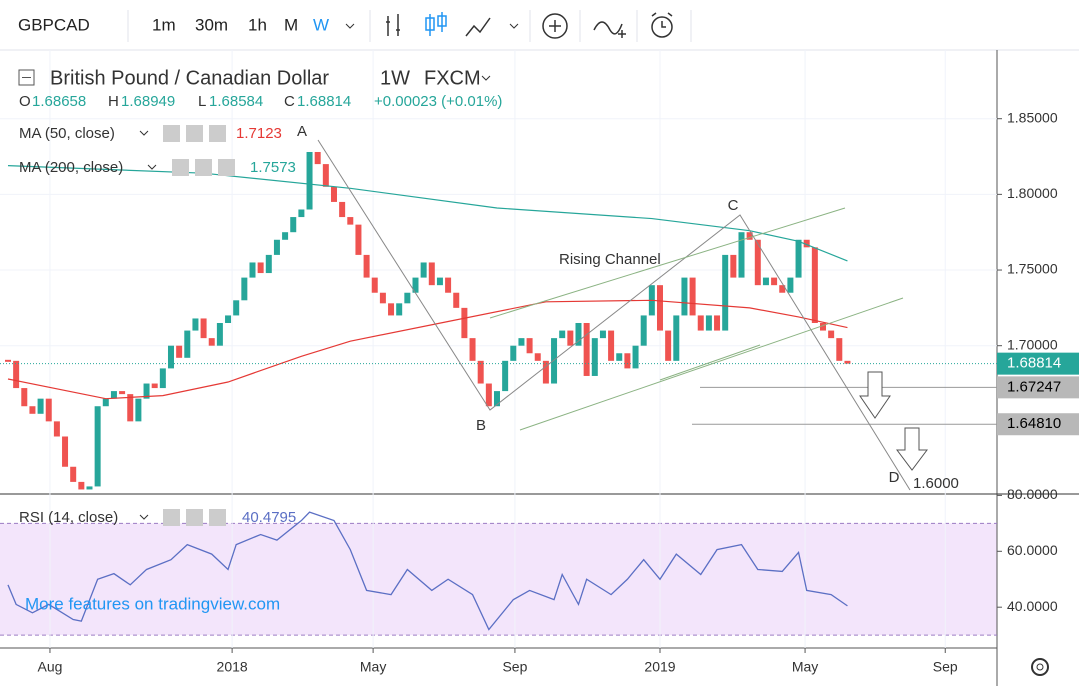 This screenshot has height=686, width=1079. Describe the element at coordinates (452, 78) in the screenshot. I see `source-label: FXCM` at that location.